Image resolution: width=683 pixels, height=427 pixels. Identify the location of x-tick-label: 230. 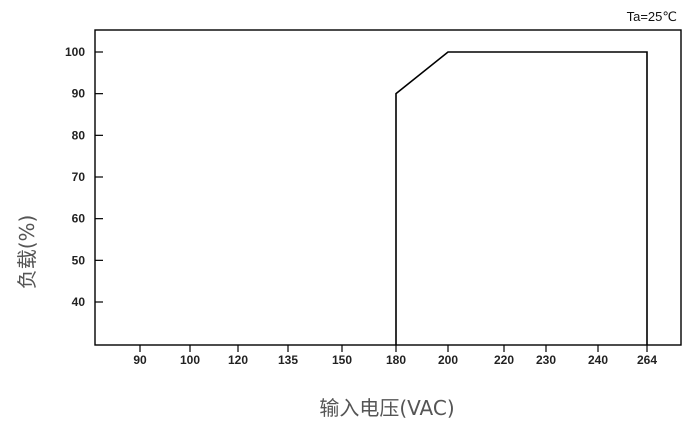
(546, 360).